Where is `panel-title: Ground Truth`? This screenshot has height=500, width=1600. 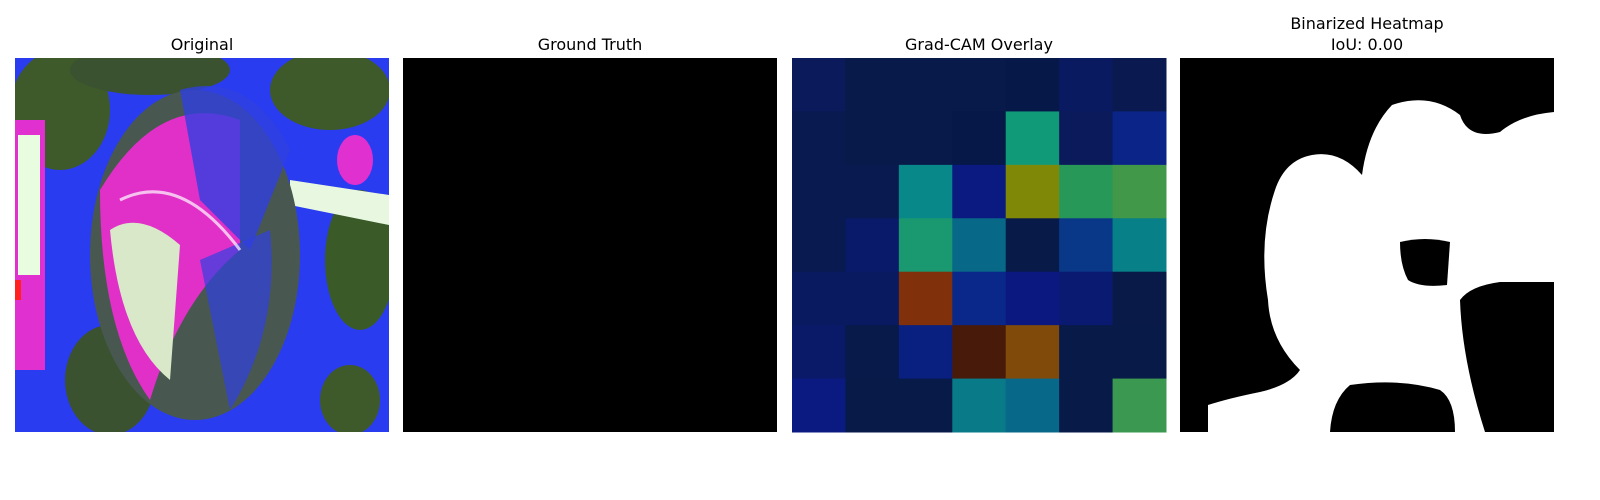
panel-title: Ground Truth is located at coordinates (590, 44).